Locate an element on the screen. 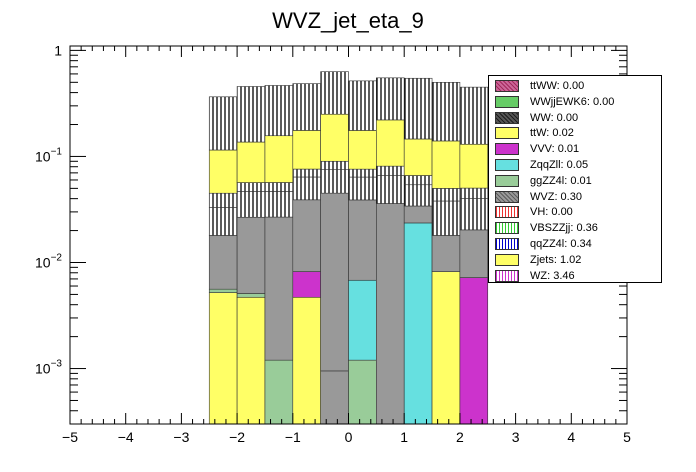 The image size is (696, 472). legend-label: WW: 0.00 is located at coordinates (554, 117).